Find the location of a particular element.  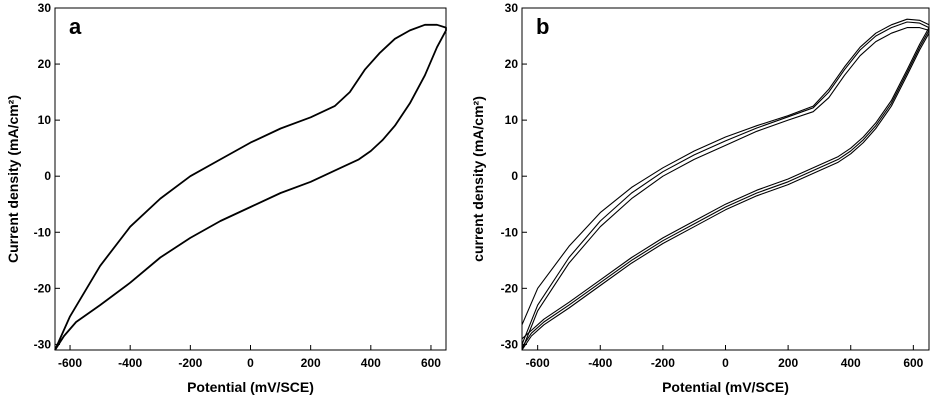

y-axis-title: Current density (mA/cm²) is located at coordinates (13, 179).